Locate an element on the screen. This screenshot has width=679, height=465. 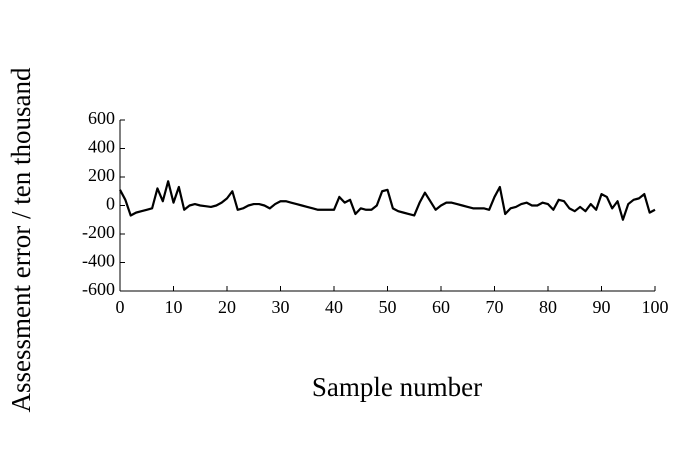
y-tick-label: -200 is located at coordinates (98, 232).